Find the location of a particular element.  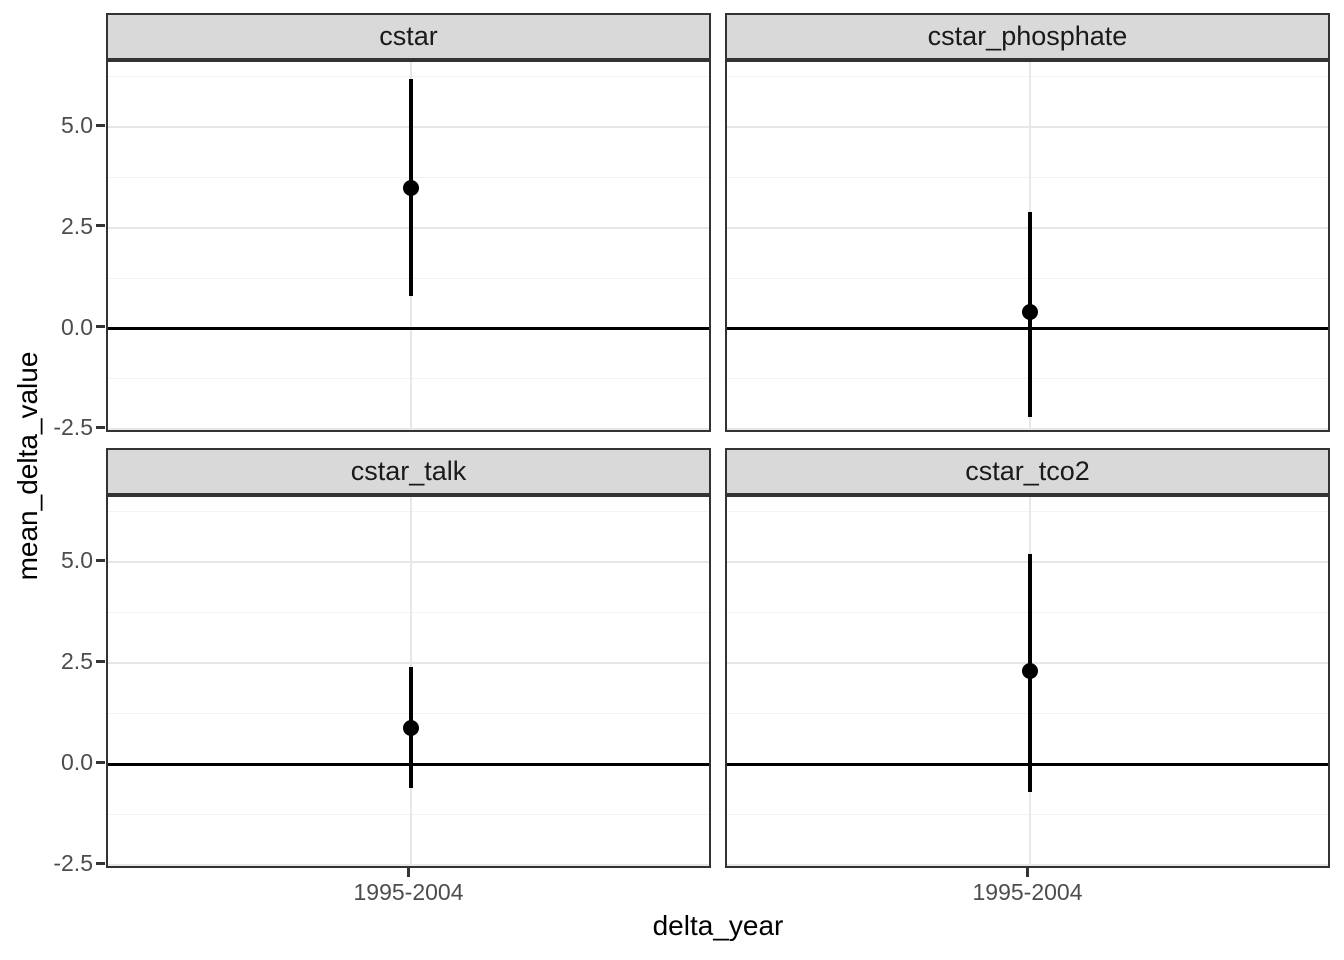

facet-strip-label: cstar_talk is located at coordinates (408, 471).